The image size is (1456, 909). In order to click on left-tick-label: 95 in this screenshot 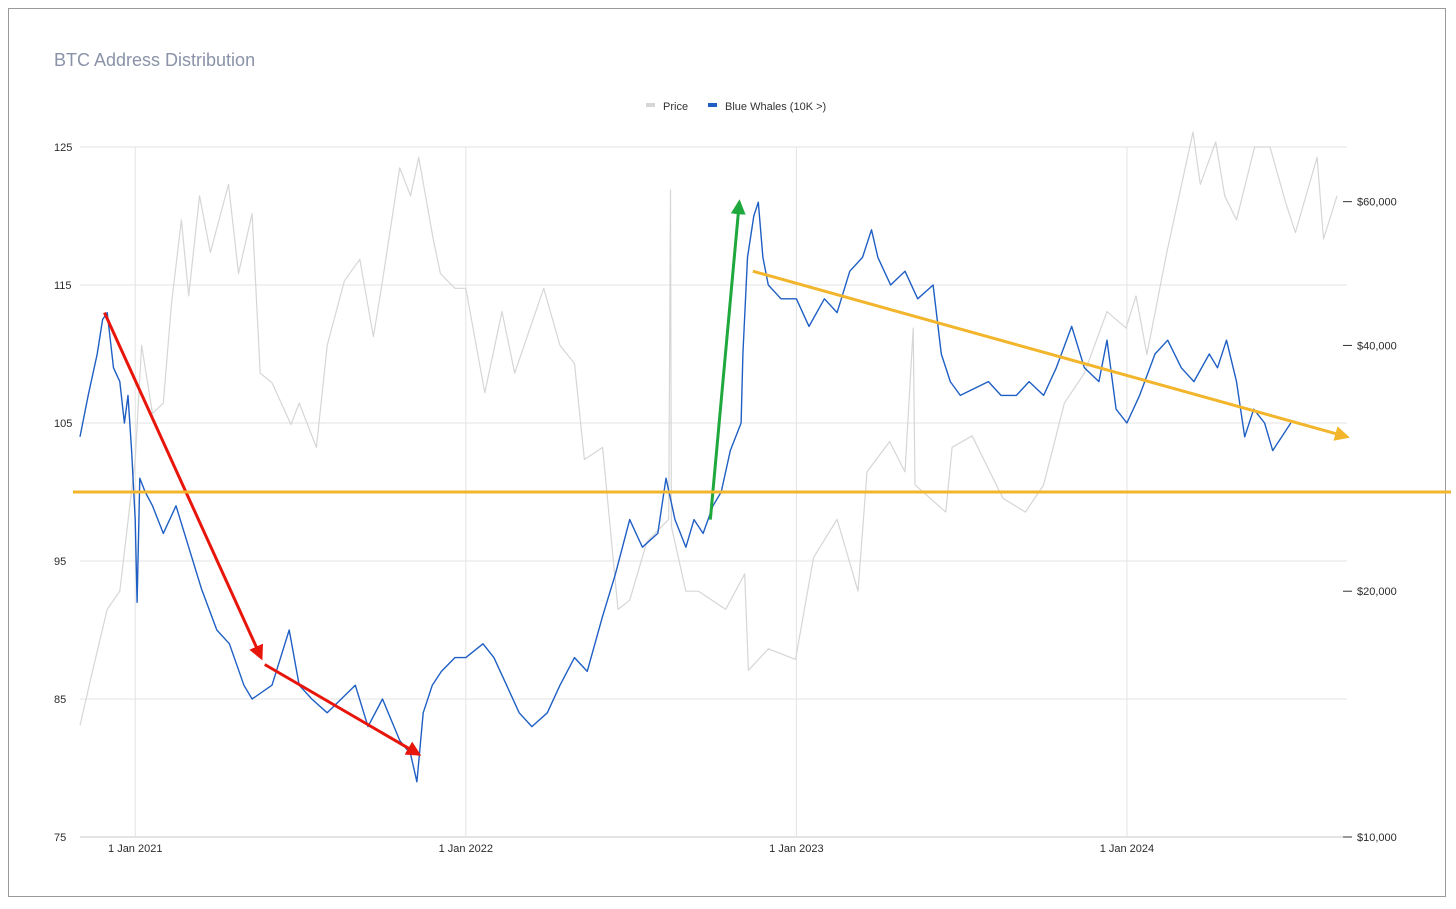, I will do `click(60, 562)`.